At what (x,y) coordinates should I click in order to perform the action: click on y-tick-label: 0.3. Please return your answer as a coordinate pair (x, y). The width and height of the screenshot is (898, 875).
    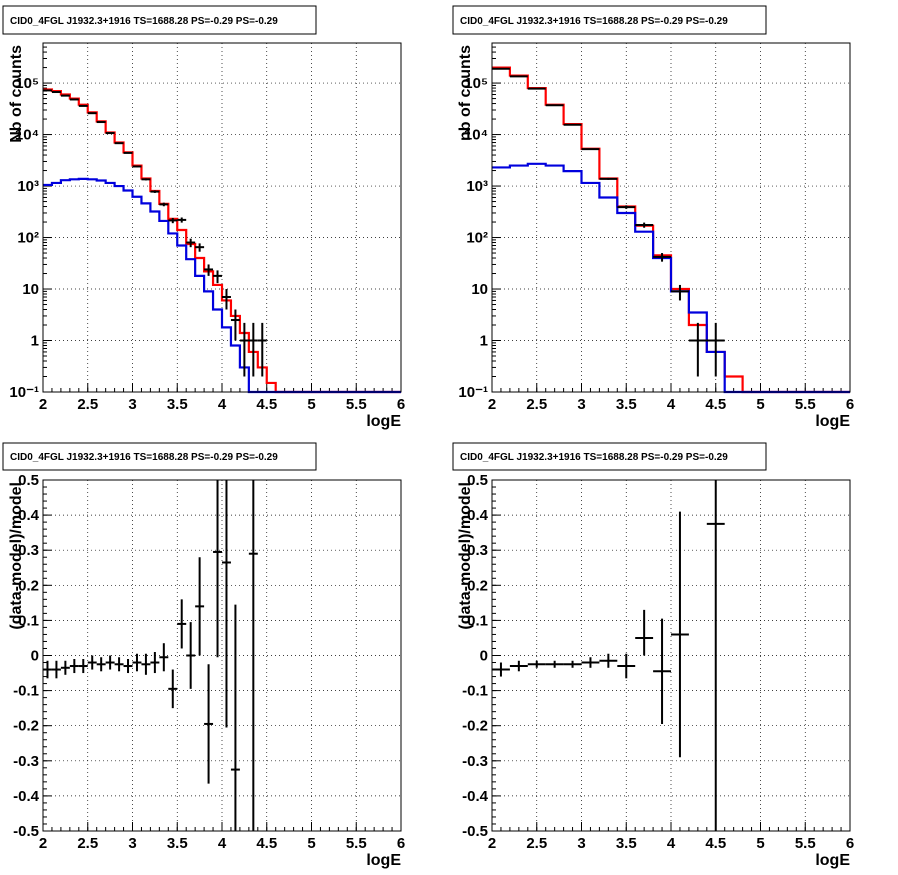
    Looking at the image, I should click on (28, 550).